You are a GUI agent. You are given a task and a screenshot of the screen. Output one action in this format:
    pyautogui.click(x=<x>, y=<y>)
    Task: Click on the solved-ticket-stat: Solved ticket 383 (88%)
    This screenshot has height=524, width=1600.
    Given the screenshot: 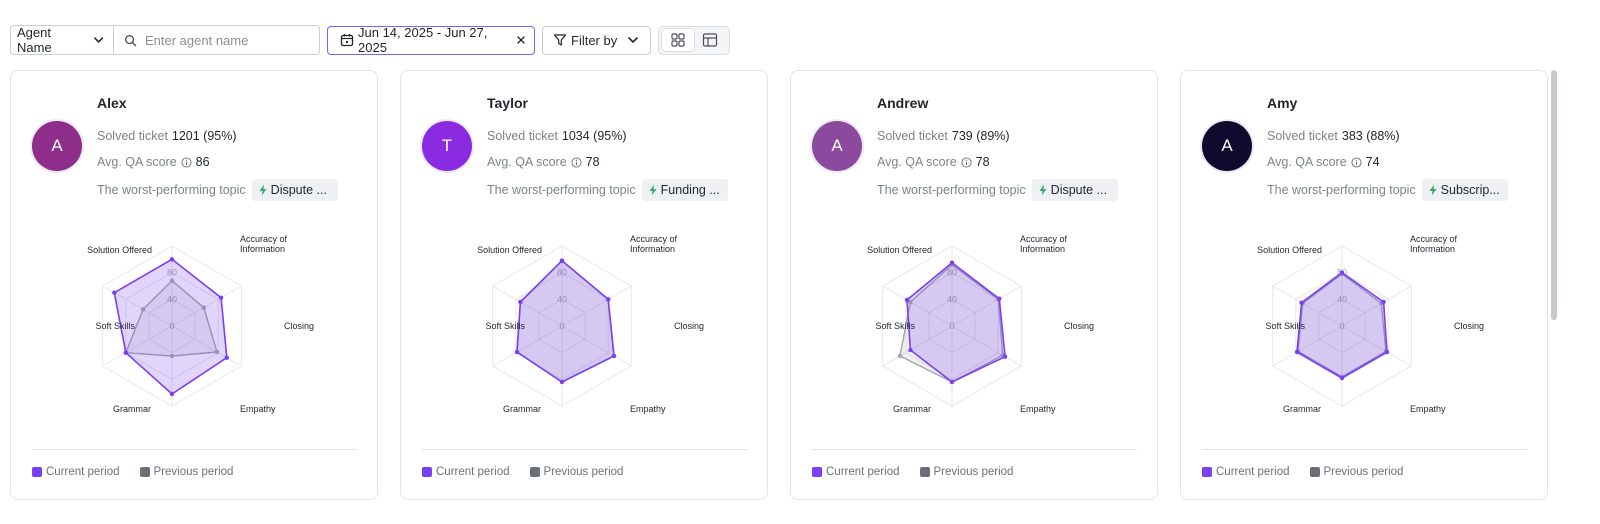 What is the action you would take?
    pyautogui.click(x=1333, y=136)
    